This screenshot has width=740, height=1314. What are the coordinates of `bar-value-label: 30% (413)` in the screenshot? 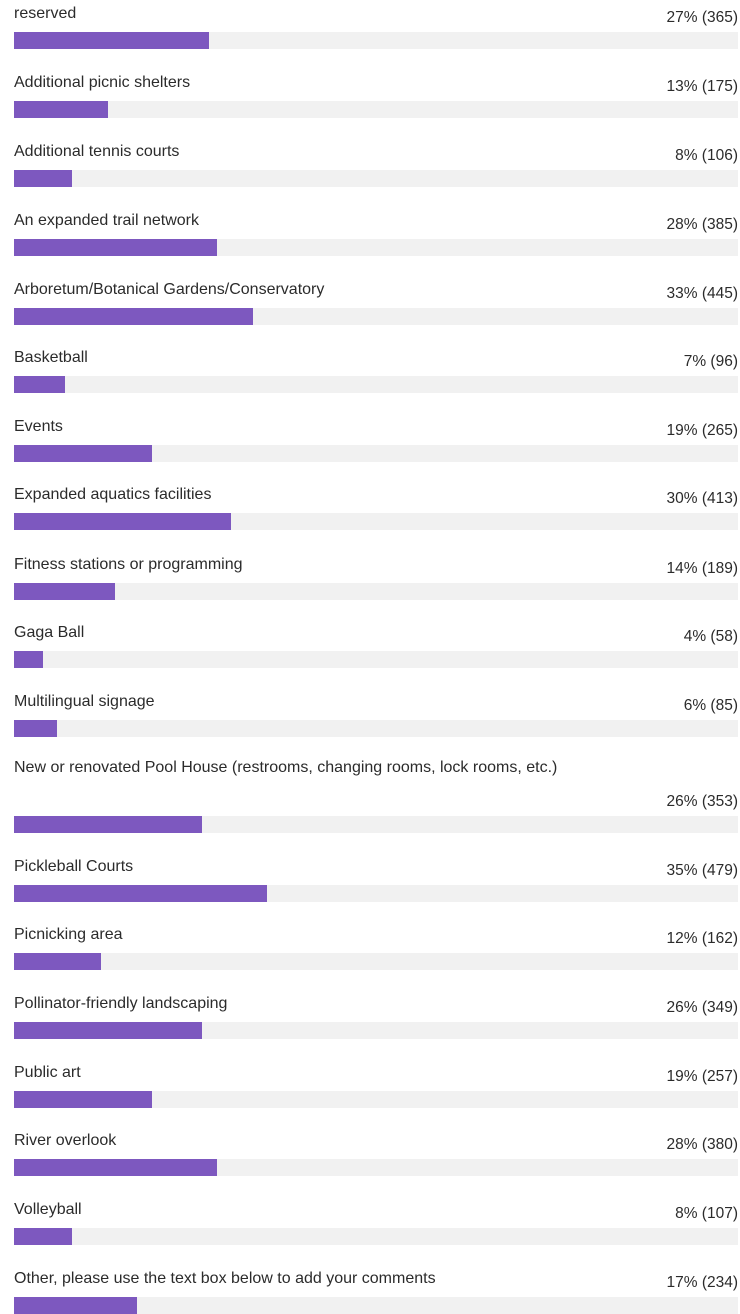 It's located at (702, 498).